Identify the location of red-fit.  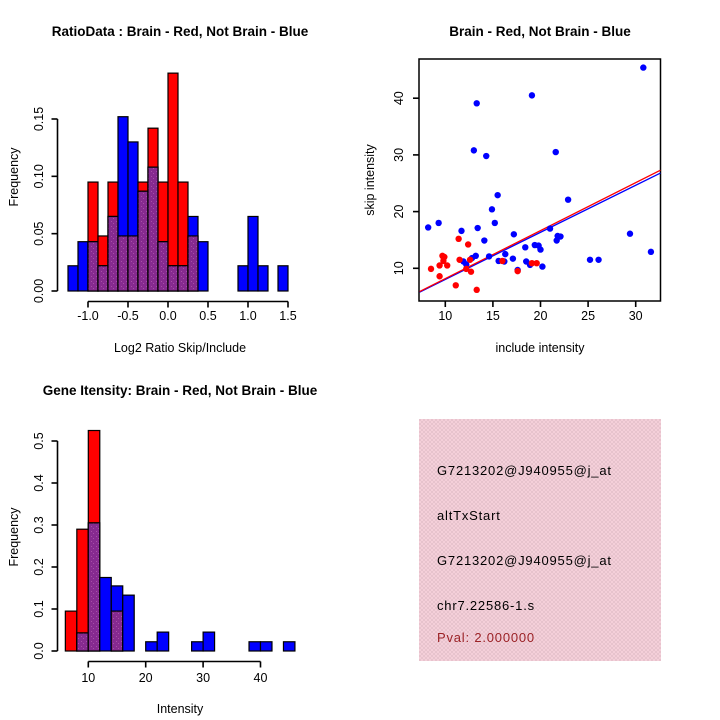
(540, 231).